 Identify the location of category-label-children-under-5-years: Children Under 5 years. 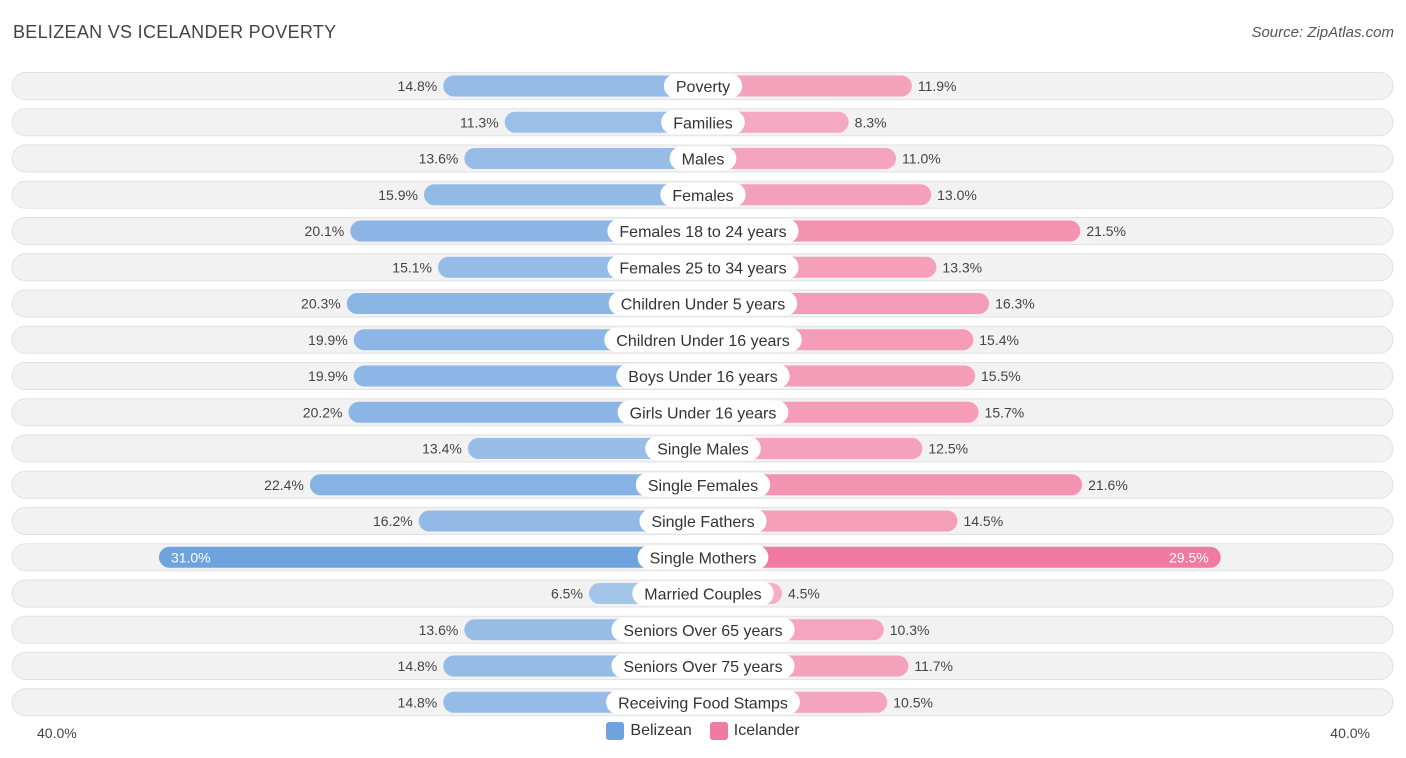
(703, 305).